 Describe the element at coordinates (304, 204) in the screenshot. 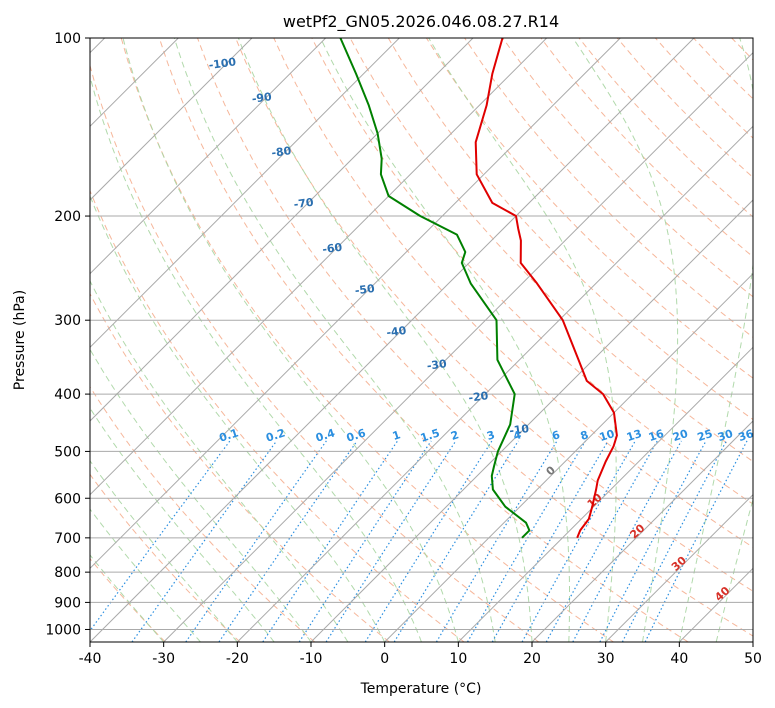

I see `isotherm-label: -70` at that location.